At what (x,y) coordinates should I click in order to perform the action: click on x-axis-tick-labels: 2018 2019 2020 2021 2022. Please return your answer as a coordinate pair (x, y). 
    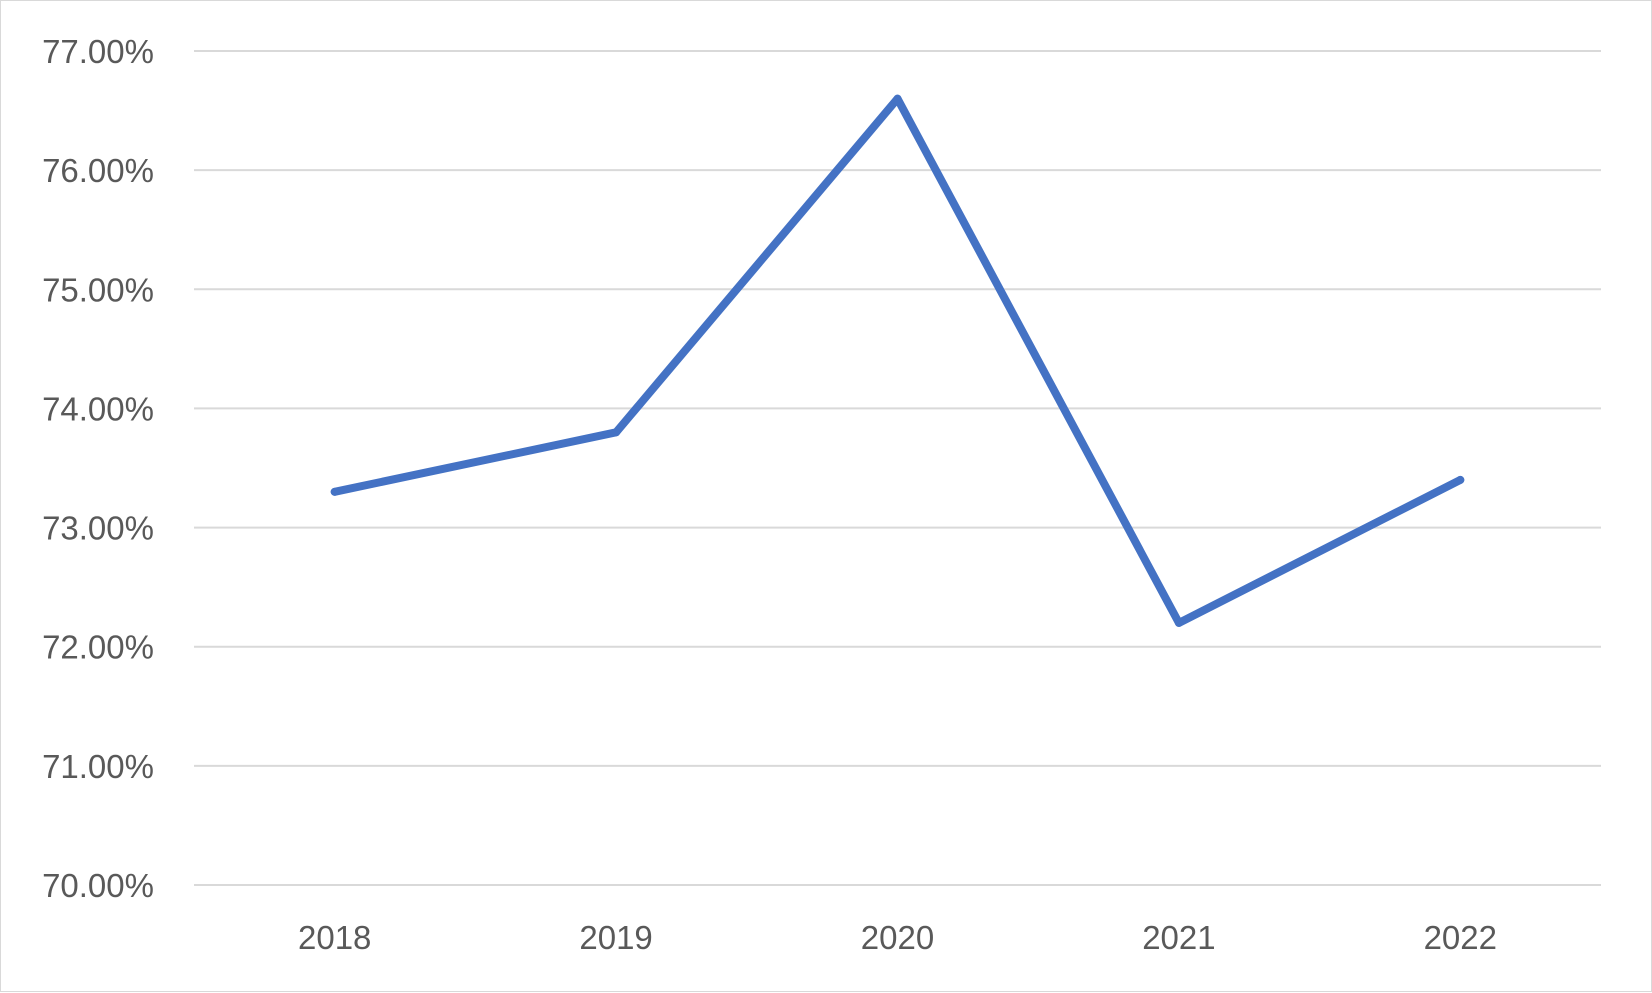
    Looking at the image, I should click on (897, 937).